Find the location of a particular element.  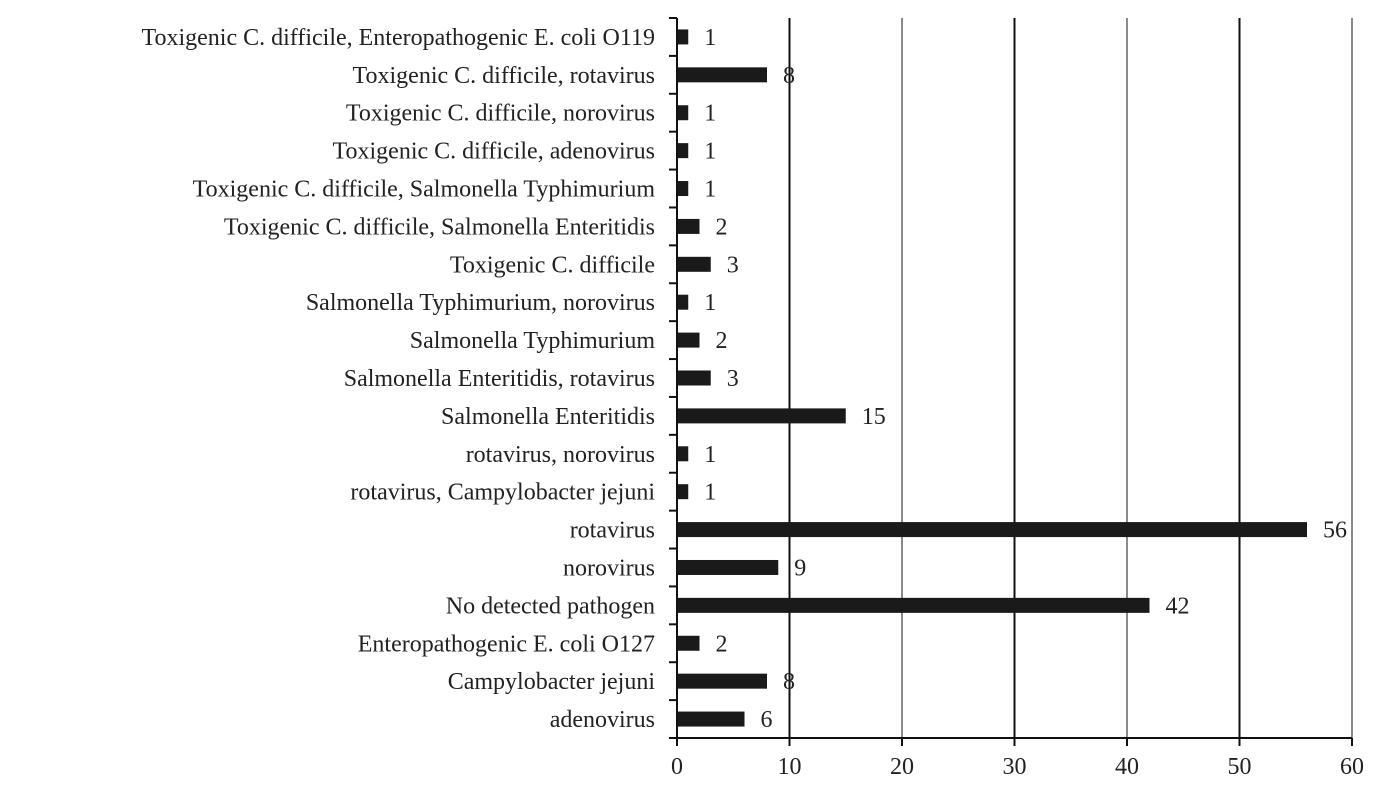

category-label: Salmonella Typhimurium, norovirus is located at coordinates (480, 303).